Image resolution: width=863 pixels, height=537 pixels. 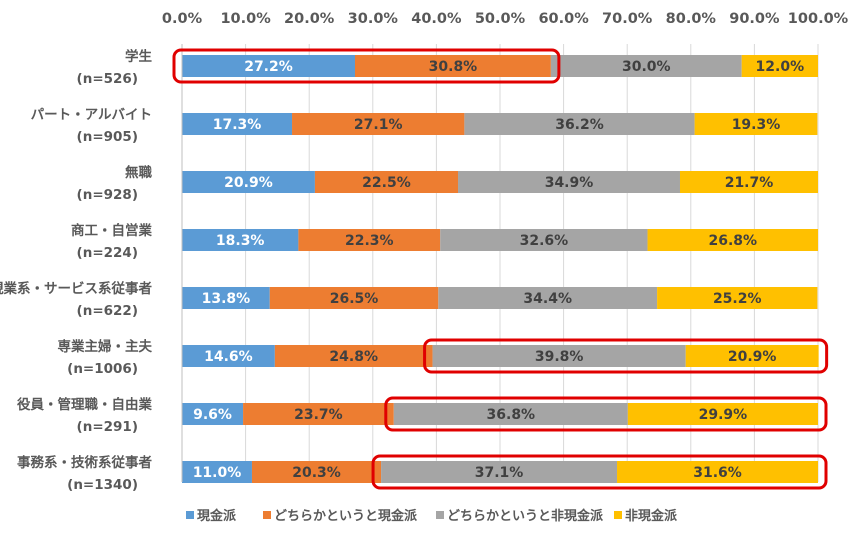 I want to click on x-tick-label: 10.0%, so click(x=245, y=19).